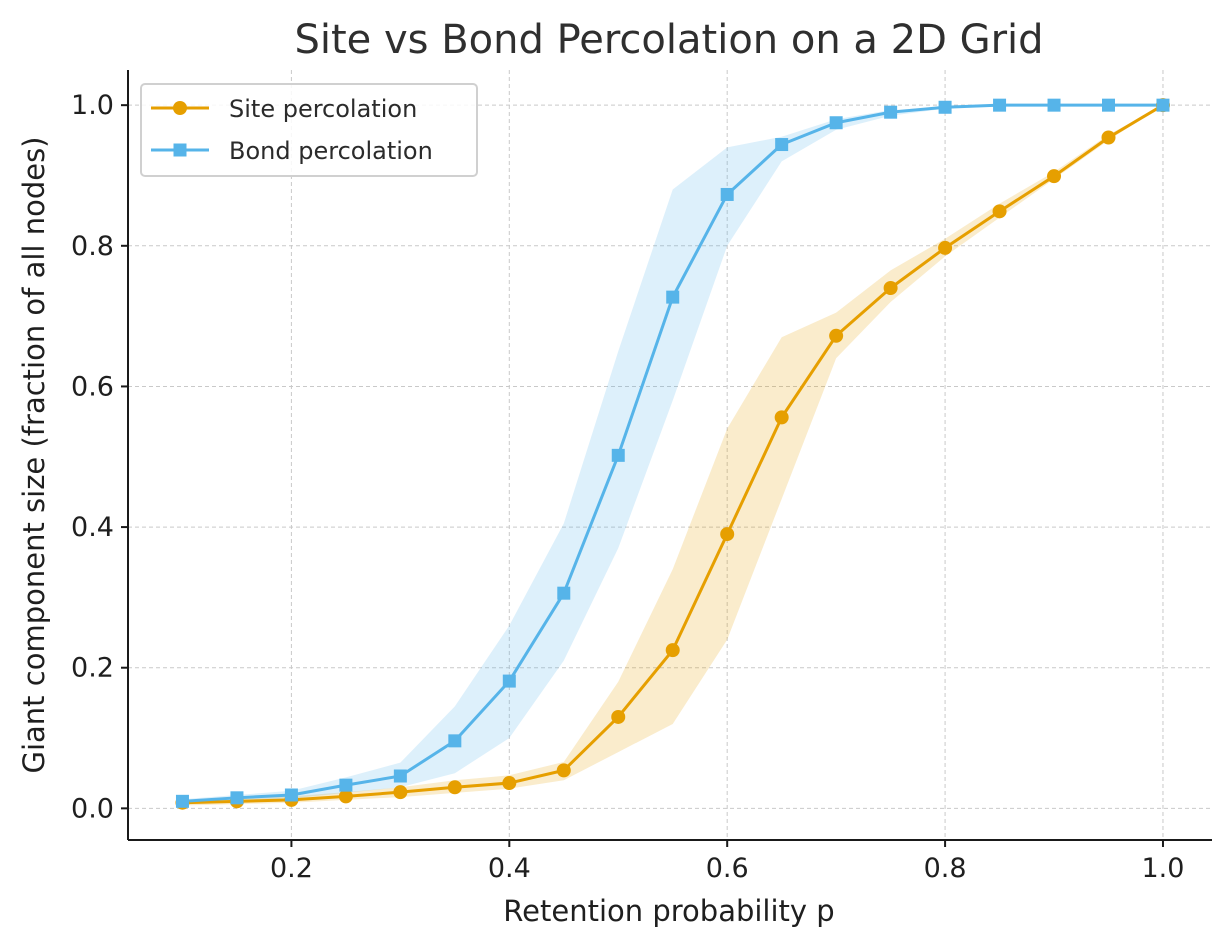 Image resolution: width=1232 pixels, height=947 pixels. Describe the element at coordinates (331, 151) in the screenshot. I see `legend-label-bond: Bond percolation` at that location.